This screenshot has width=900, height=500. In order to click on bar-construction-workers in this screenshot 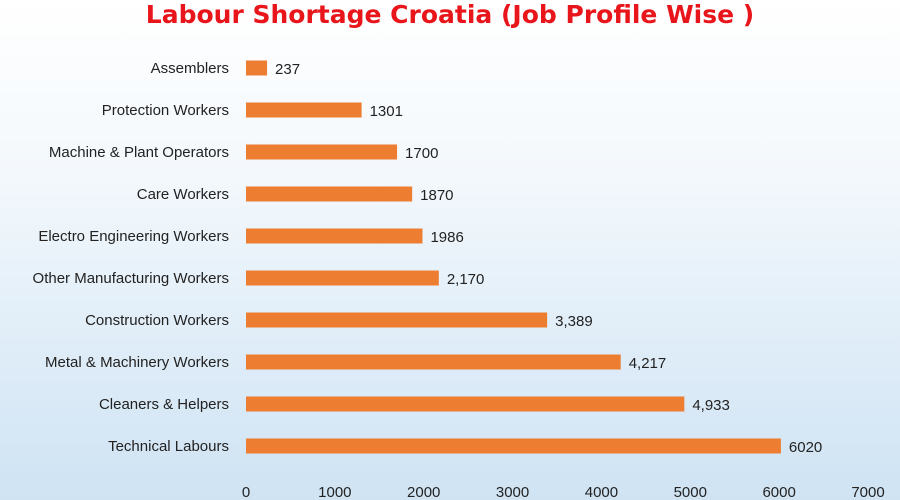, I will do `click(397, 320)`.